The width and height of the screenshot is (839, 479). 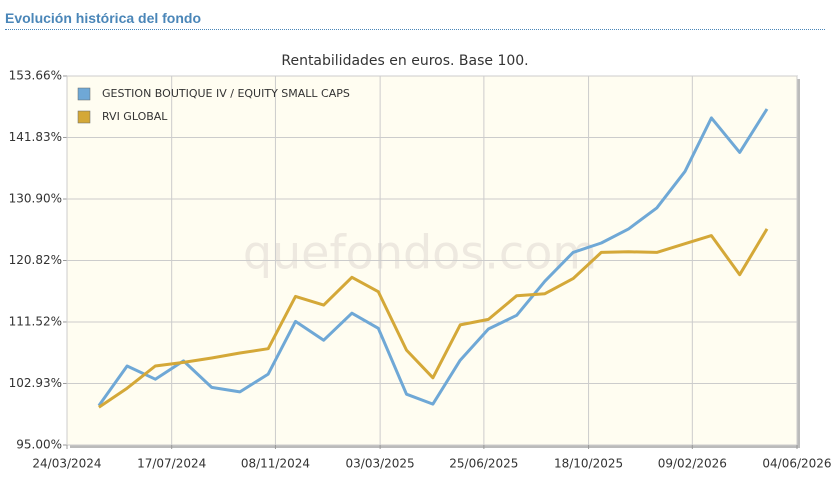 What do you see at coordinates (275, 464) in the screenshot?
I see `x-tick-label: 08/11/2024` at bounding box center [275, 464].